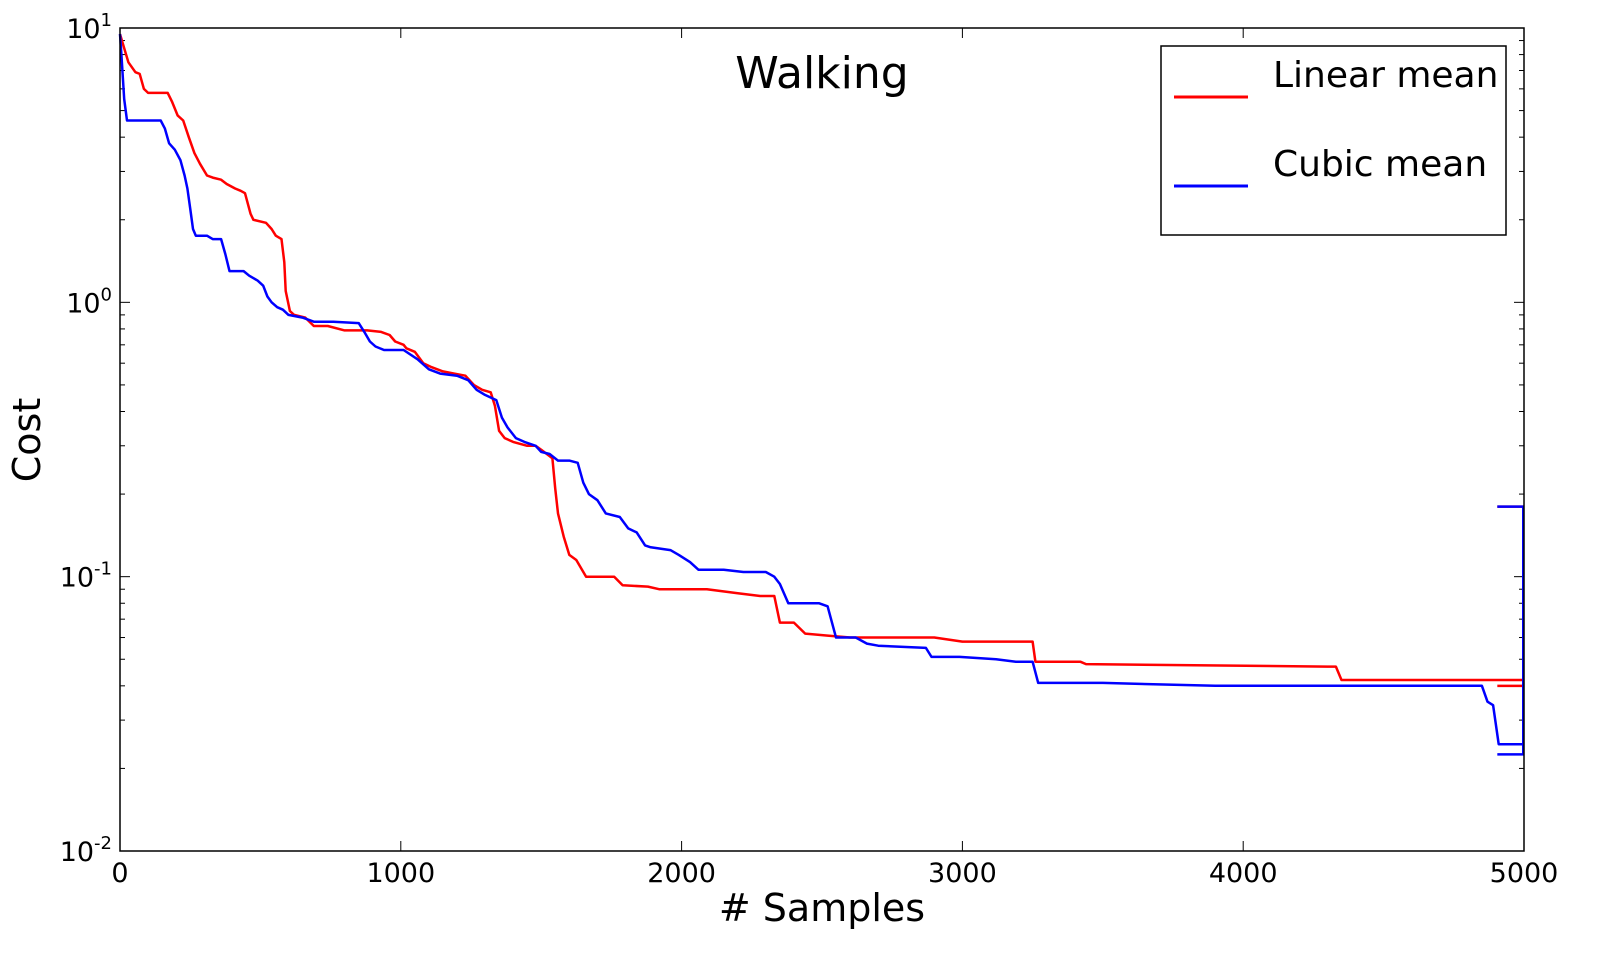 The image size is (1601, 962). I want to click on legend-box, so click(1333, 140).